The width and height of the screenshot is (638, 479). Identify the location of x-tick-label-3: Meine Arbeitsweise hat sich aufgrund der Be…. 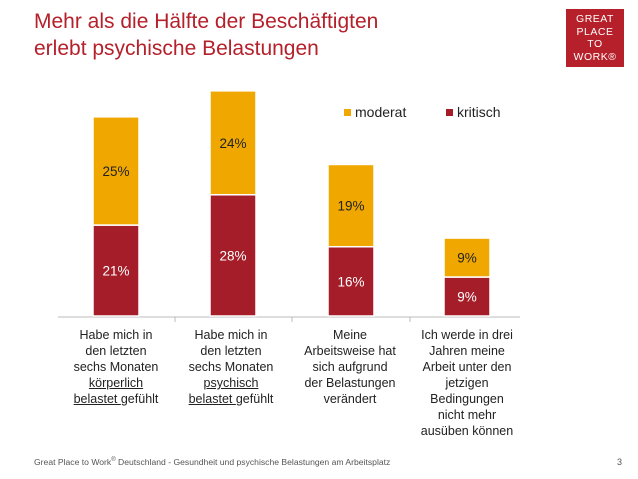
(350, 367).